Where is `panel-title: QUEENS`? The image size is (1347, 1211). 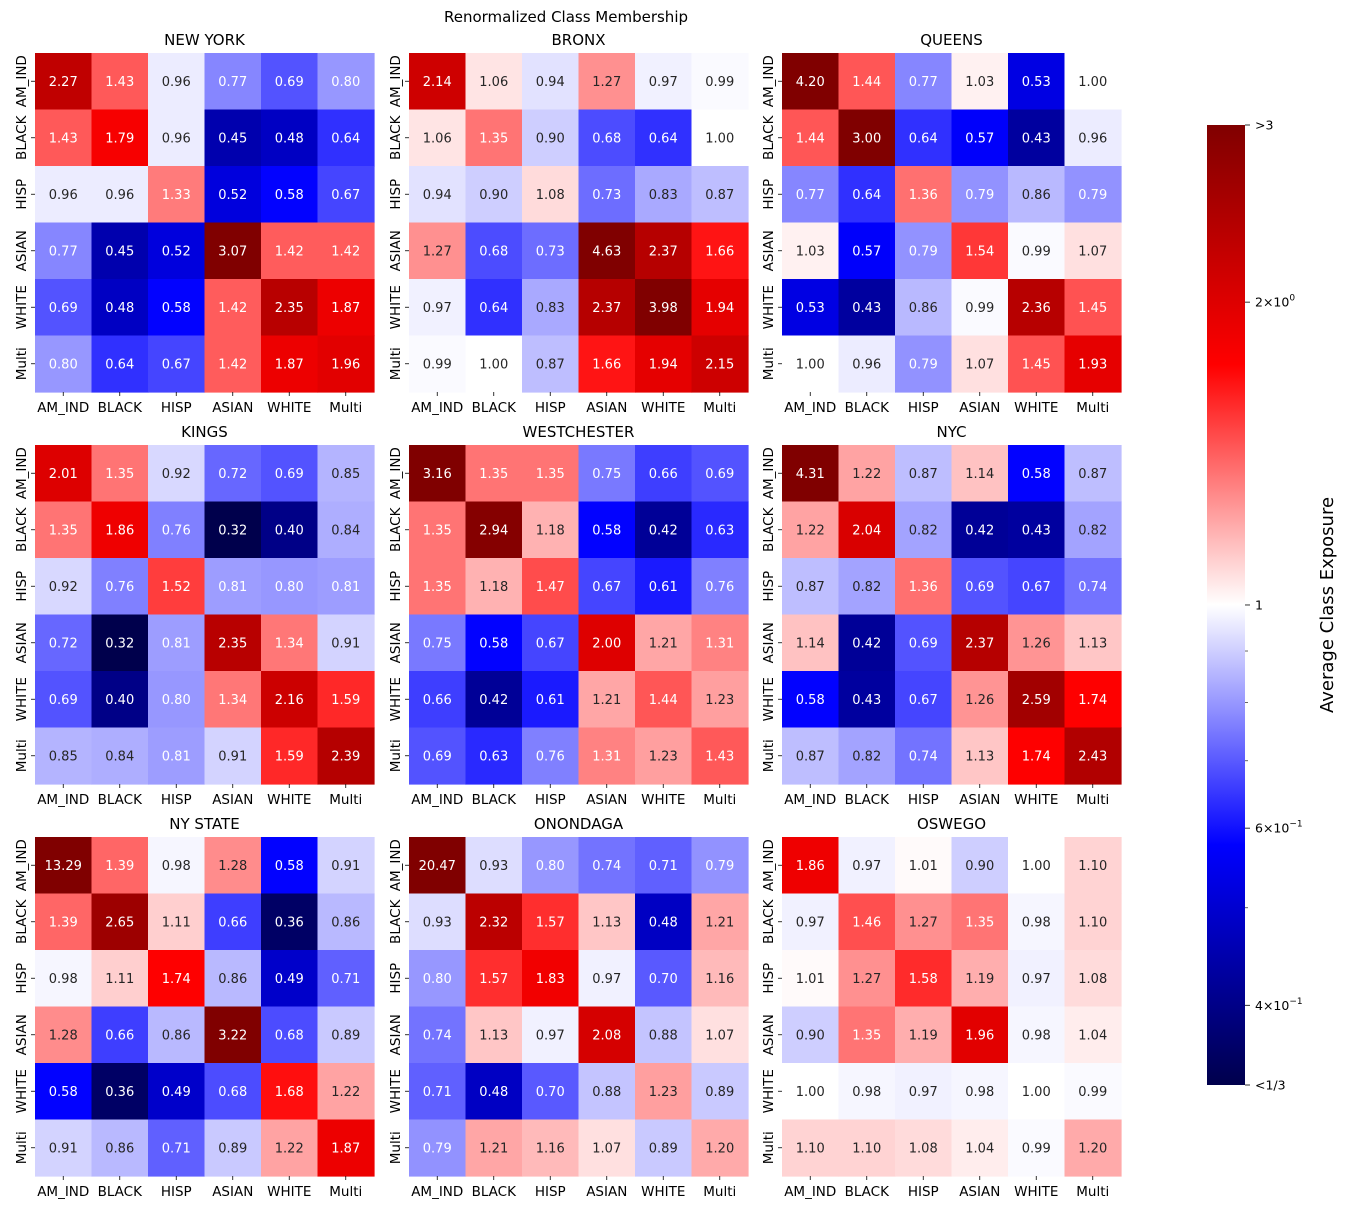 panel-title: QUEENS is located at coordinates (951, 40).